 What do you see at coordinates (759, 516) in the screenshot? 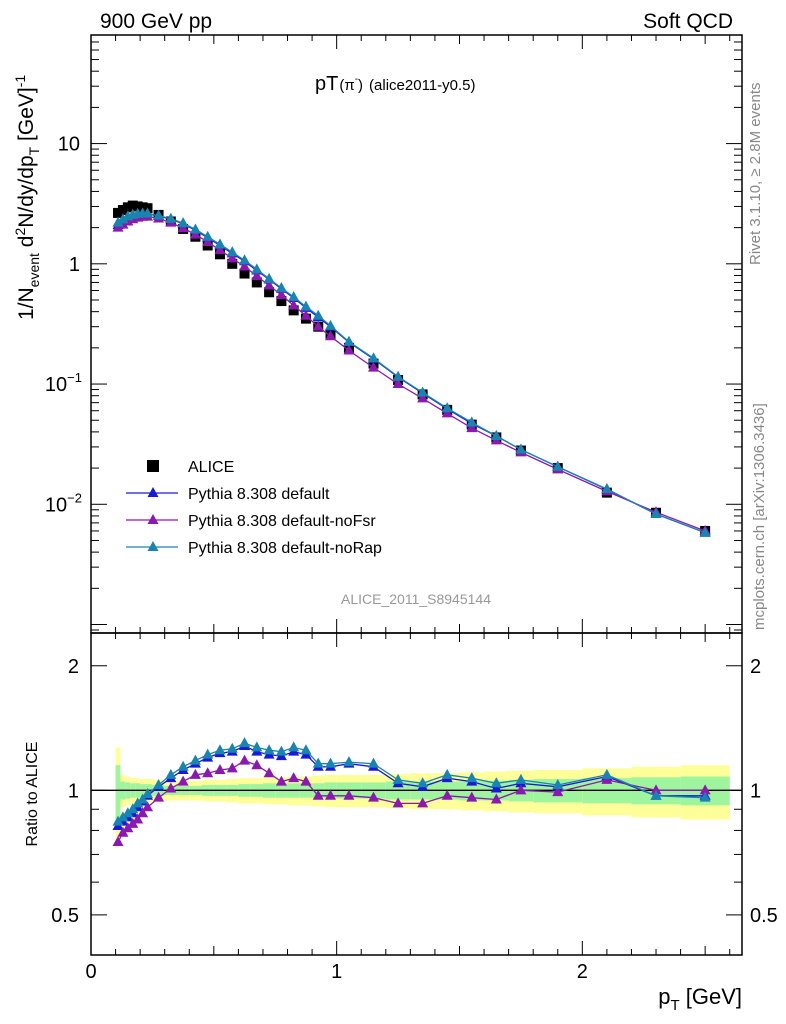
I see `mcplots-label: mcplots.cern.ch [arXiv:1306.3436]` at bounding box center [759, 516].